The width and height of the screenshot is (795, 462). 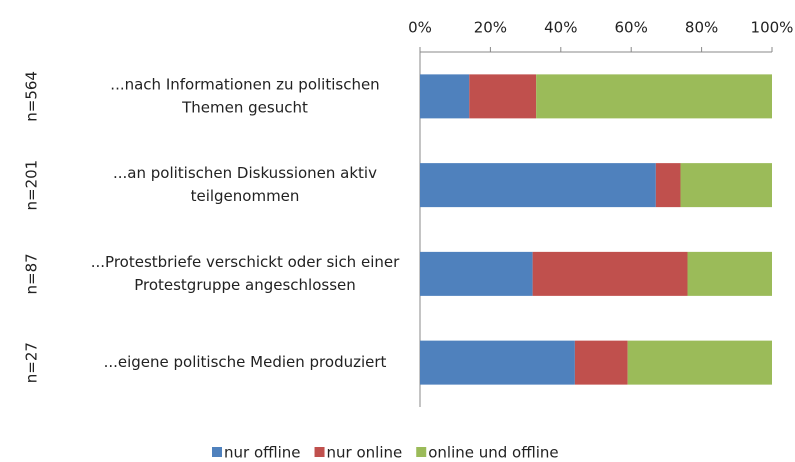 I want to click on x-tick-label: 60%, so click(x=631, y=28).